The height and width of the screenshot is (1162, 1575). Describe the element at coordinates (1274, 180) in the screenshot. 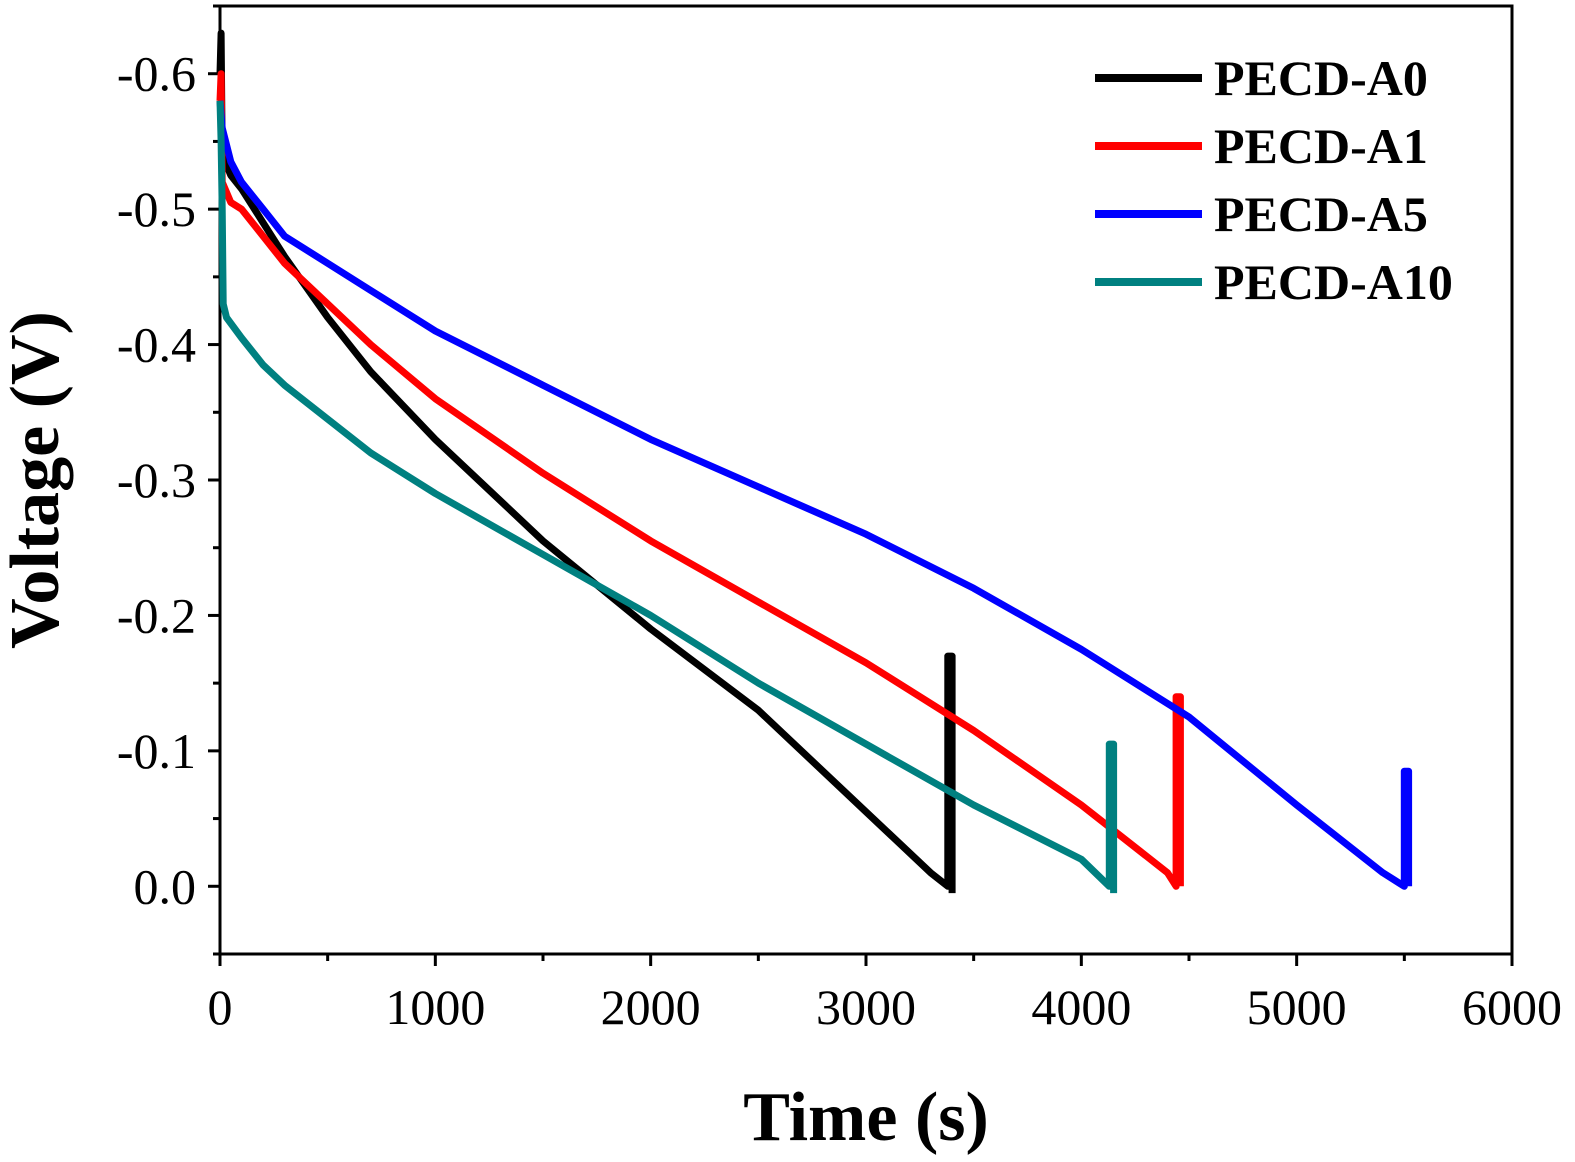

I see `legend: PECD-A0 PECD-A1 PECD-A5 PECD-A10` at that location.